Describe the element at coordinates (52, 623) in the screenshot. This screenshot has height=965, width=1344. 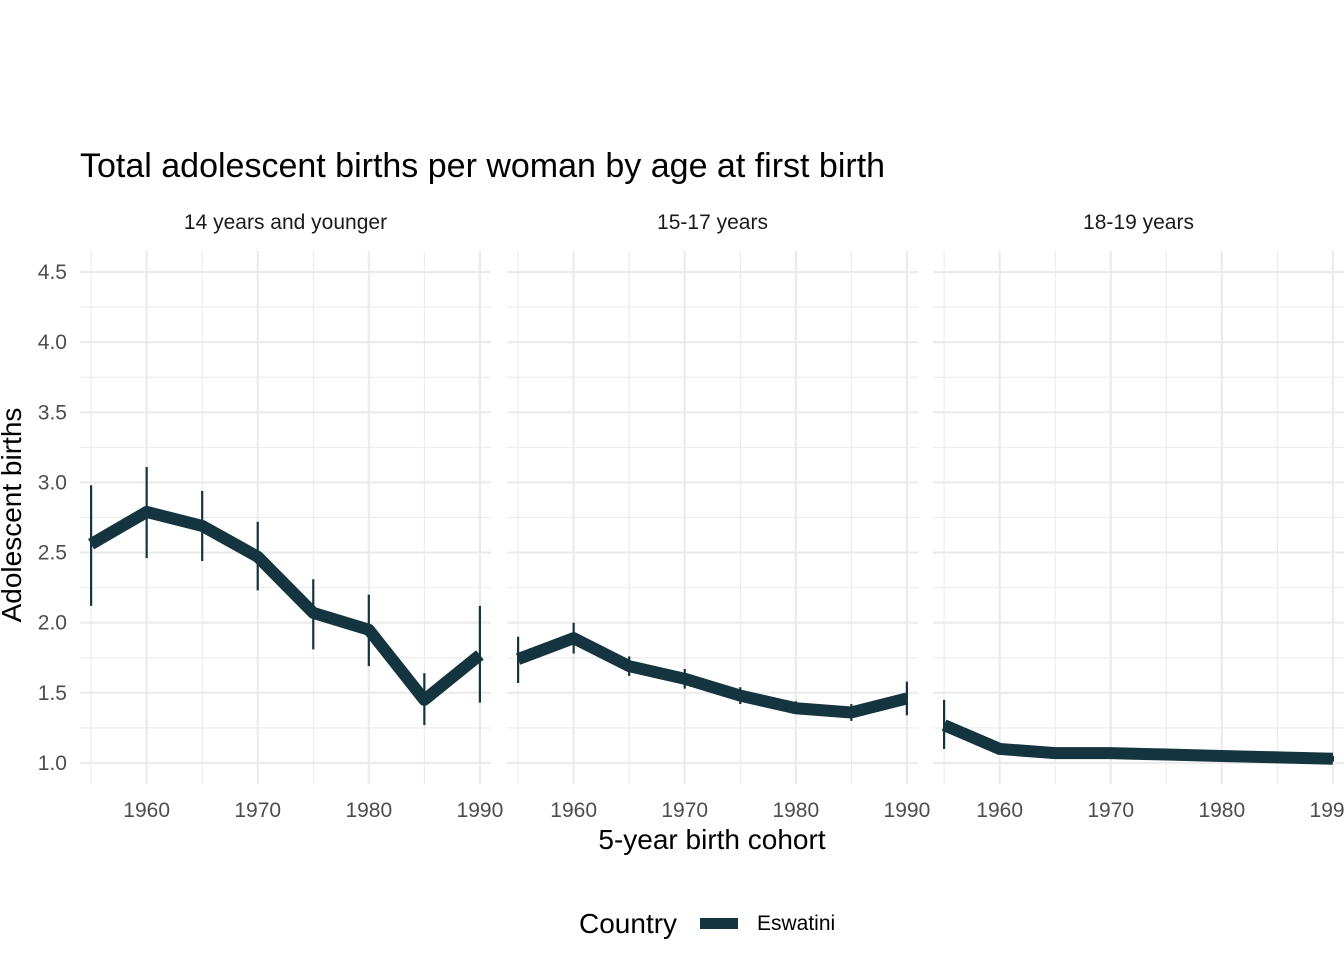
I see `y-tick-label: 2.0` at that location.